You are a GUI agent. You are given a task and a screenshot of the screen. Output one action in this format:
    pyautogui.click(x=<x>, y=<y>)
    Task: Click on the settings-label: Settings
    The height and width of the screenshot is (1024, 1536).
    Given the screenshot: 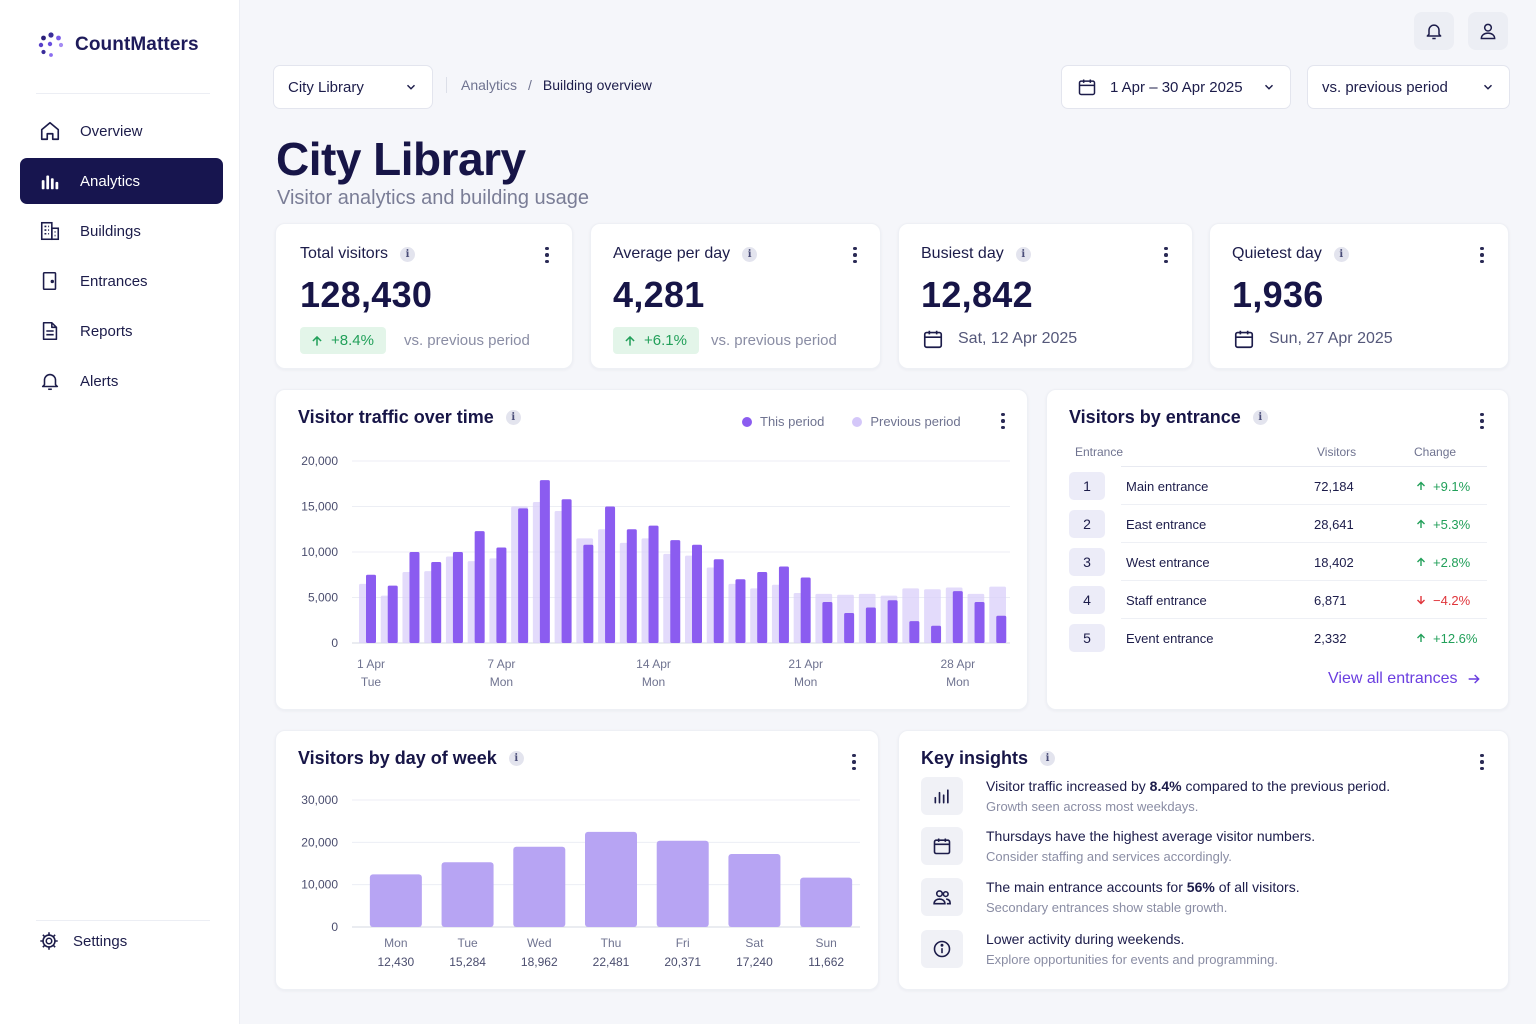 What is the action you would take?
    pyautogui.click(x=100, y=941)
    